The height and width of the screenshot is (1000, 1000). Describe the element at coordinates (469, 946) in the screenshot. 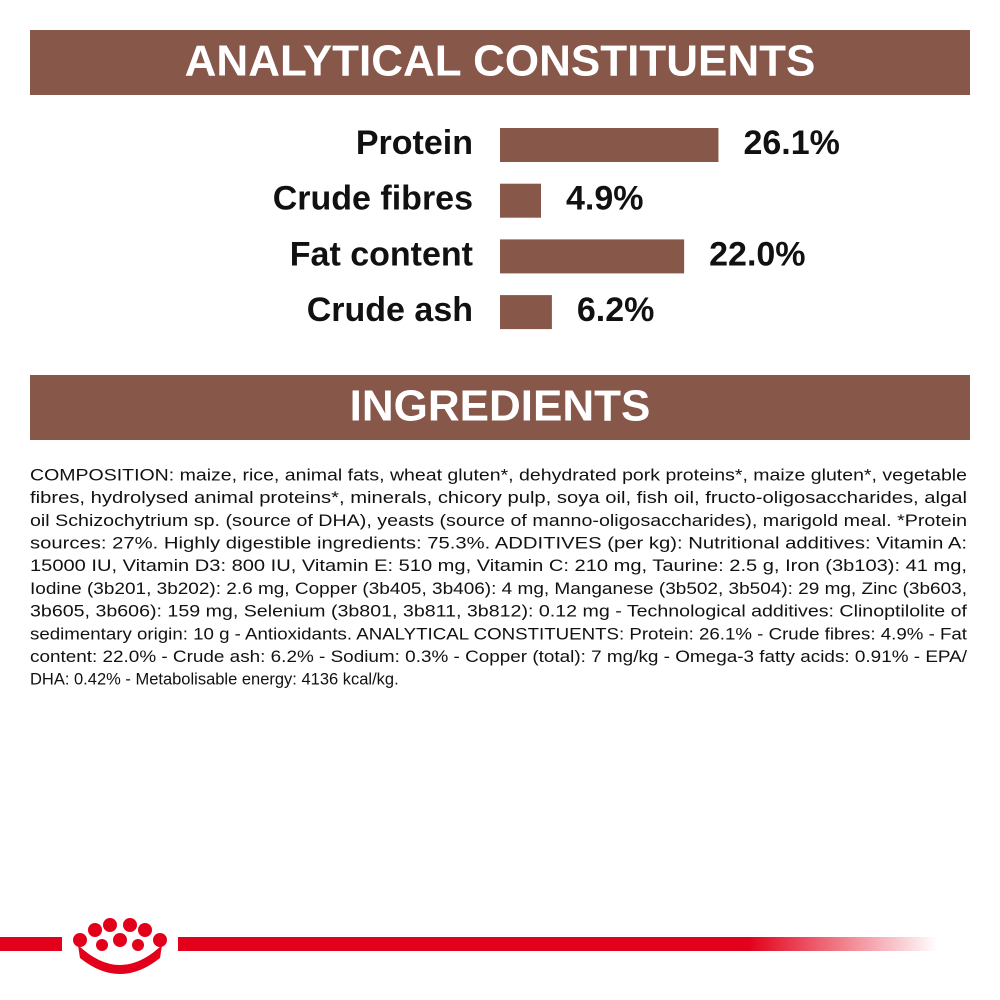

I see `brand-logo` at that location.